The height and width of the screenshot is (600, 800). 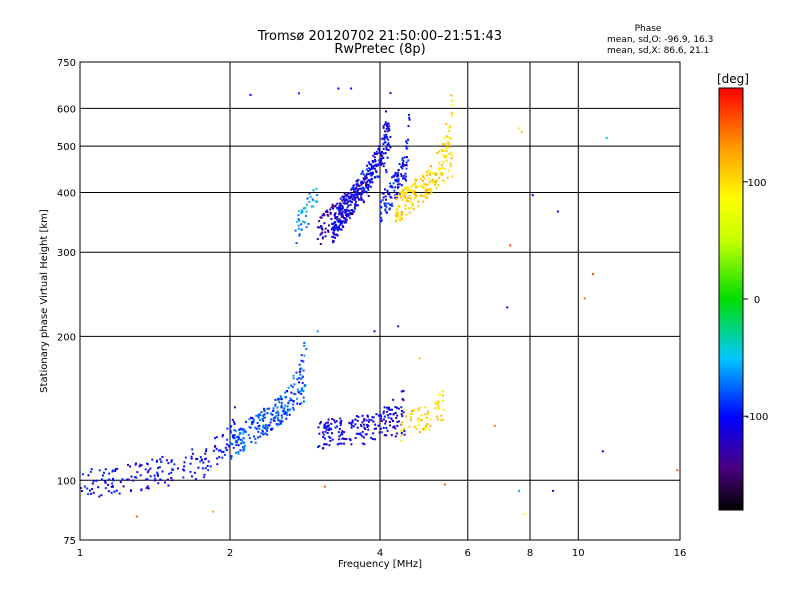 What do you see at coordinates (755, 300) in the screenshot?
I see `colorbar-ticks: 100 0 -100` at bounding box center [755, 300].